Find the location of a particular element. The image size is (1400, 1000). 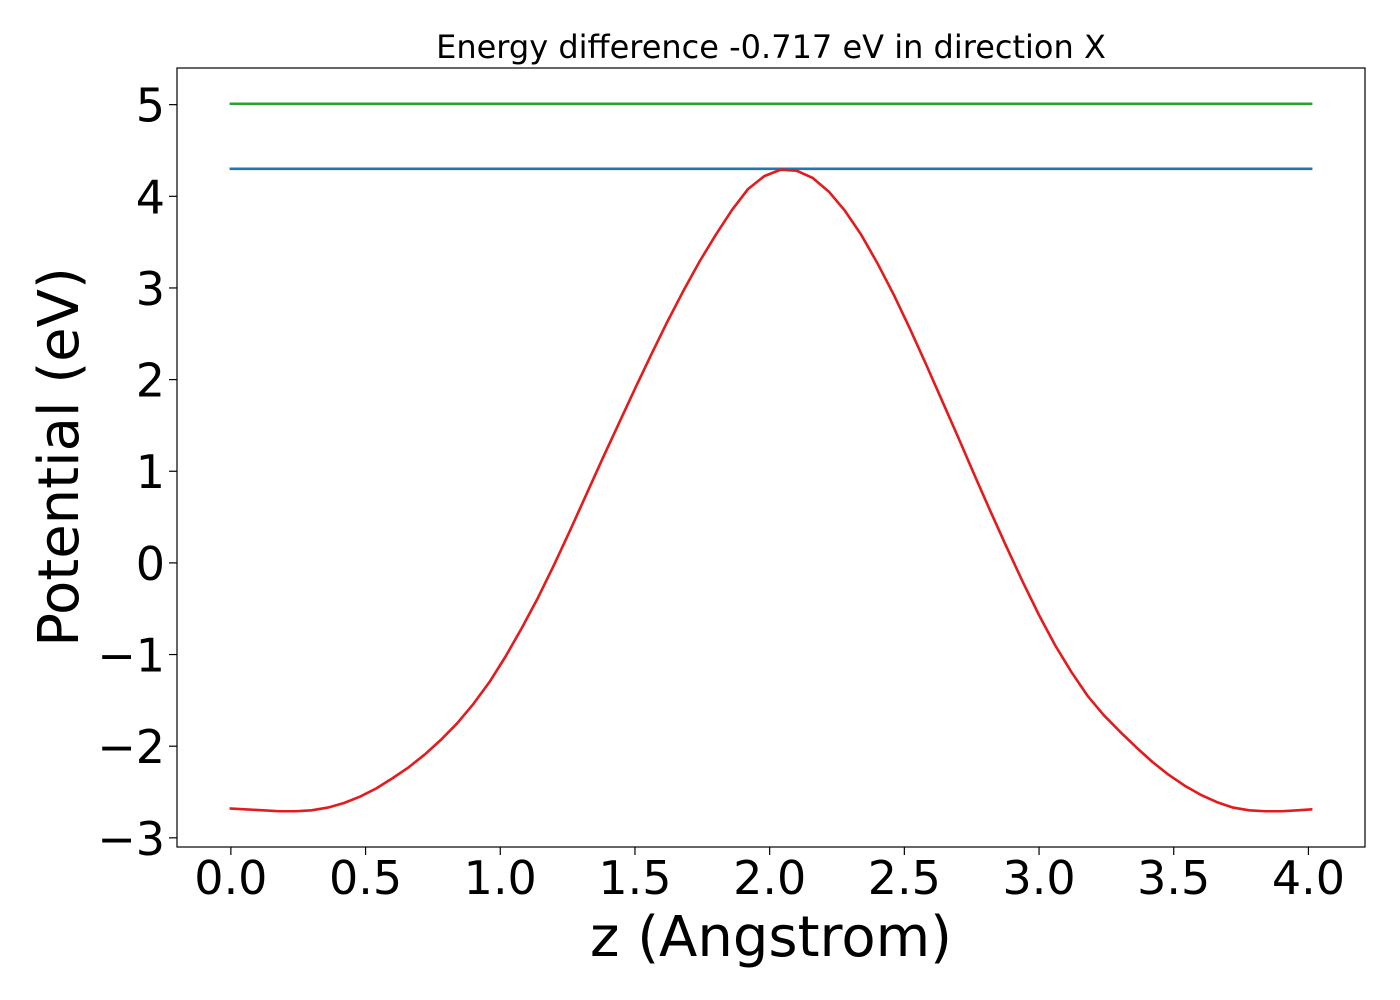

x-axis-ticks: 0.0 0.5 1.0 1.5 2.0 2.5 3.0 3.5 4.0 is located at coordinates (769, 876).